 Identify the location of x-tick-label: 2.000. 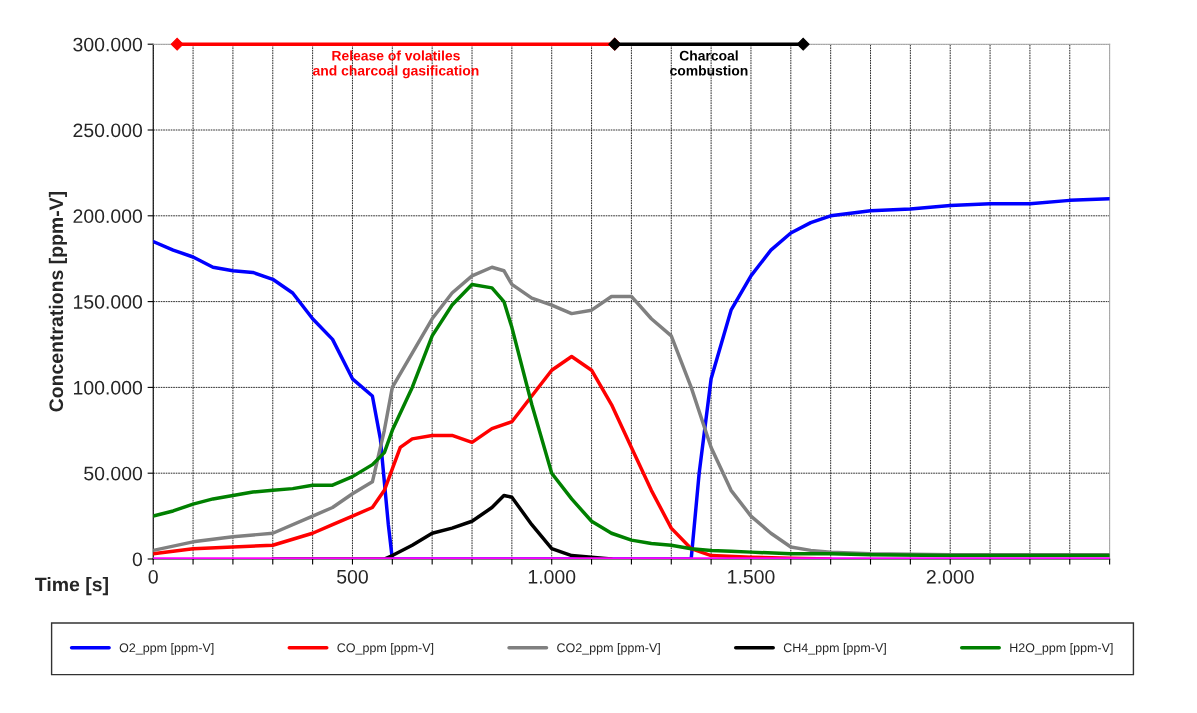
(950, 576).